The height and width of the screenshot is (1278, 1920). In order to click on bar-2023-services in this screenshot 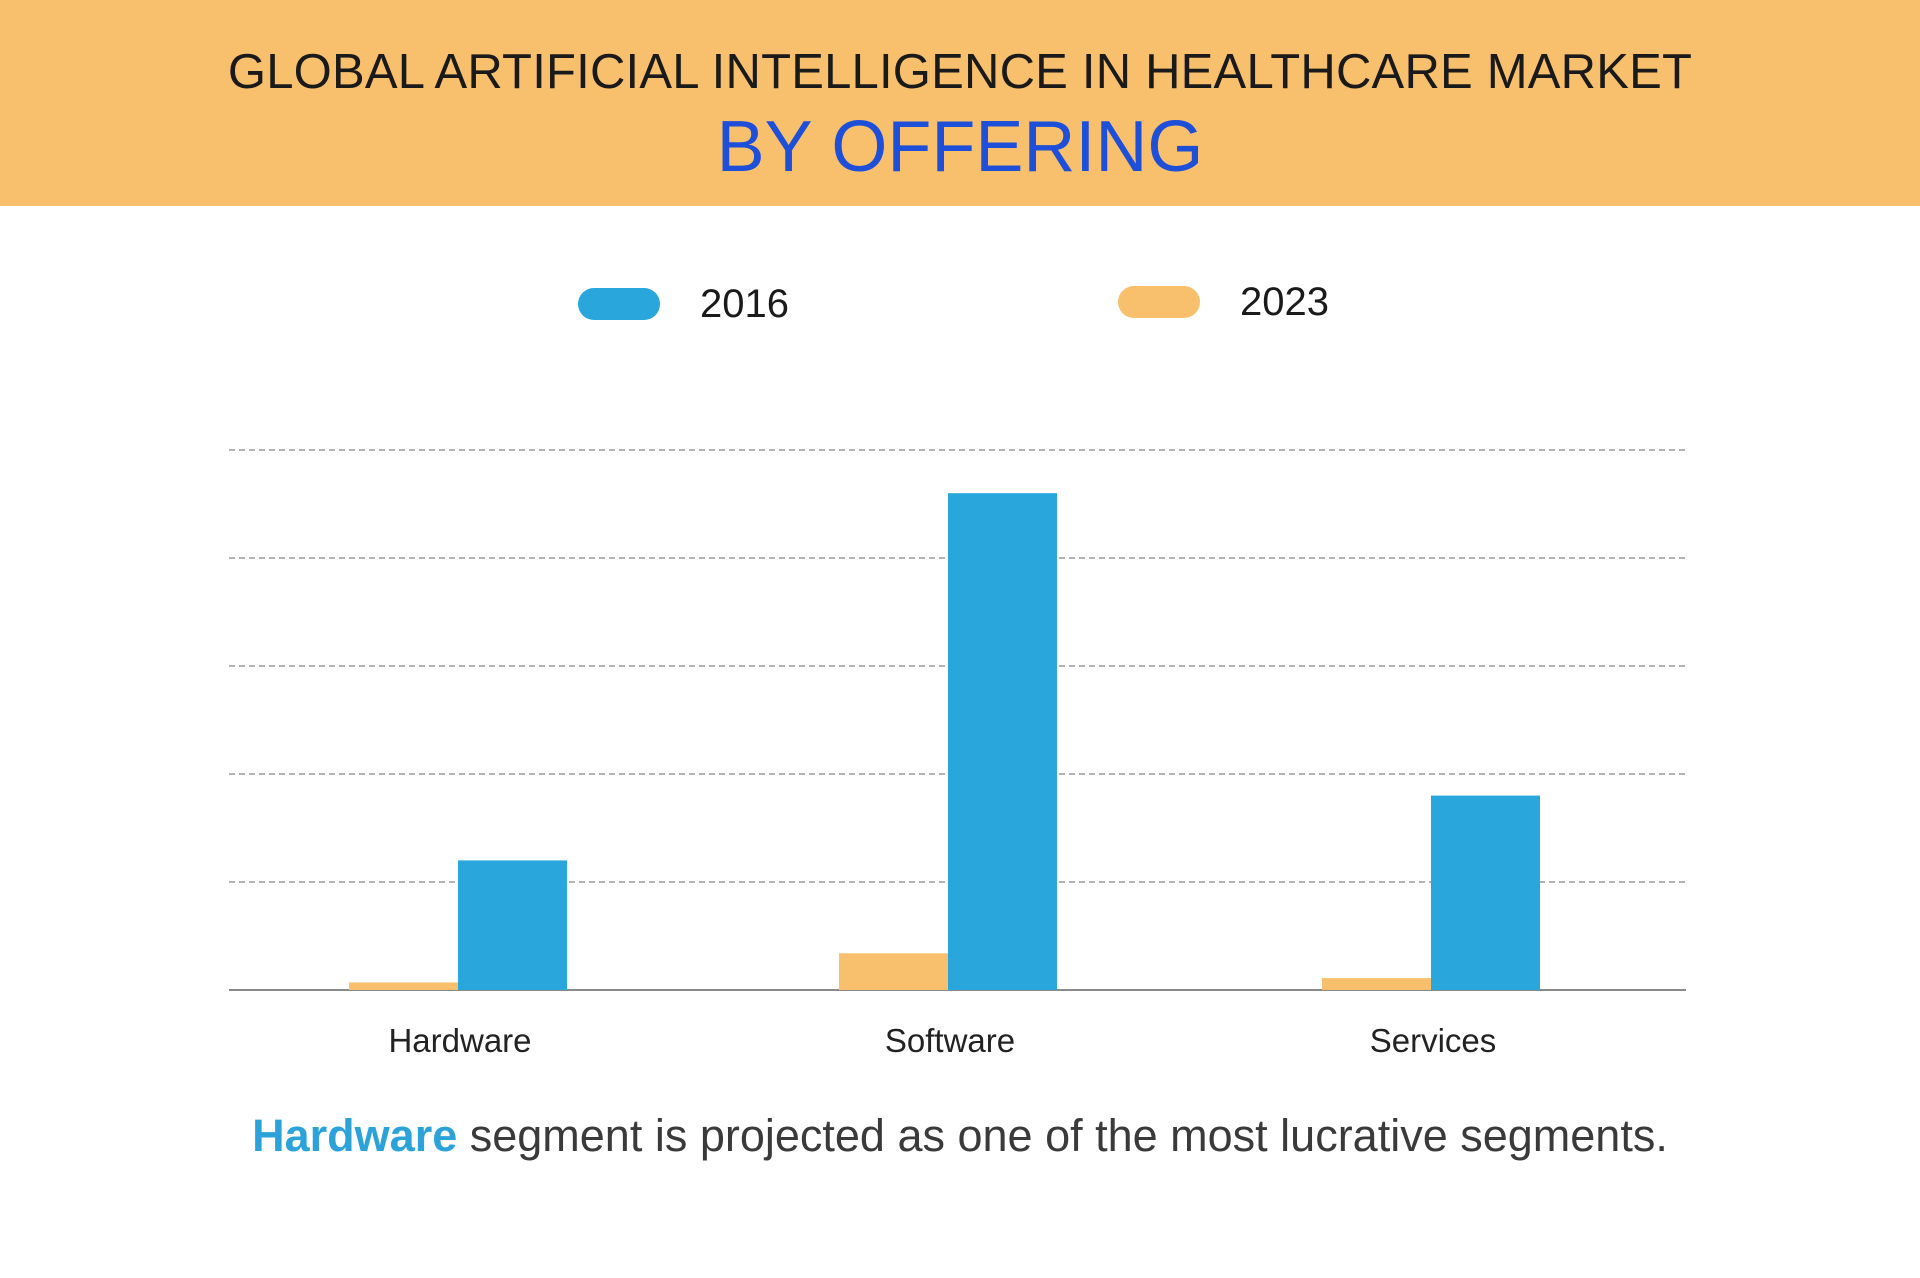, I will do `click(1376, 984)`.